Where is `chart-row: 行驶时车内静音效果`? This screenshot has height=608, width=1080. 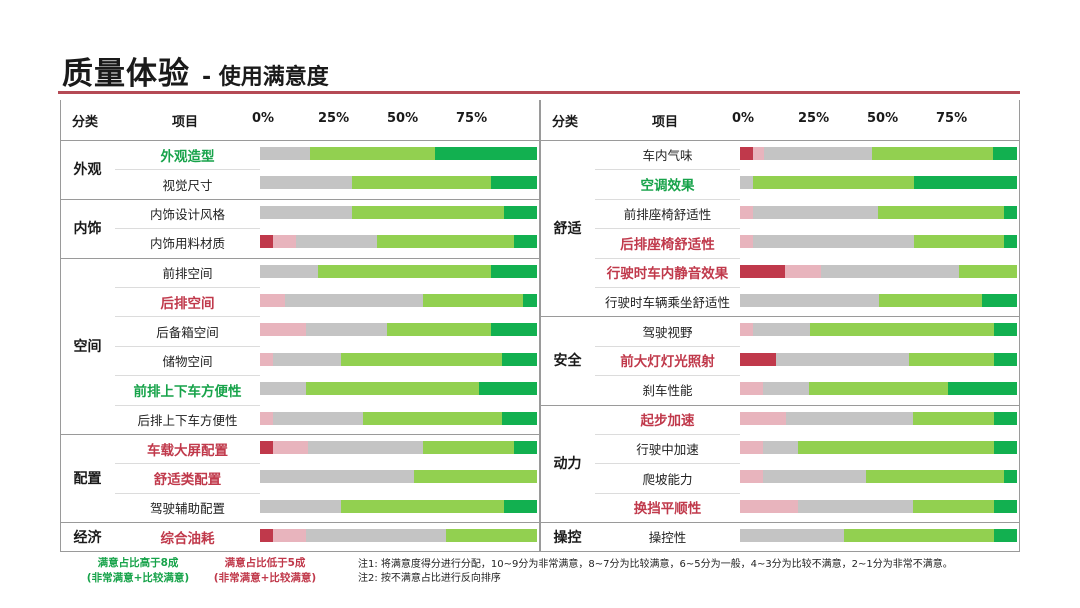 chart-row: 行驶时车内静音效果 is located at coordinates (807, 272).